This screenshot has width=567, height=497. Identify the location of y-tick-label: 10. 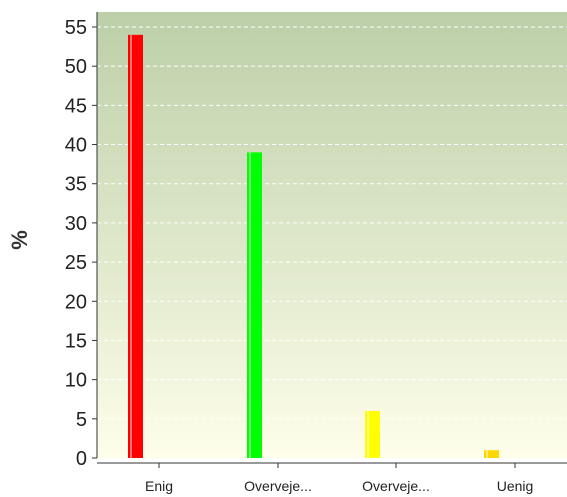
(76, 381).